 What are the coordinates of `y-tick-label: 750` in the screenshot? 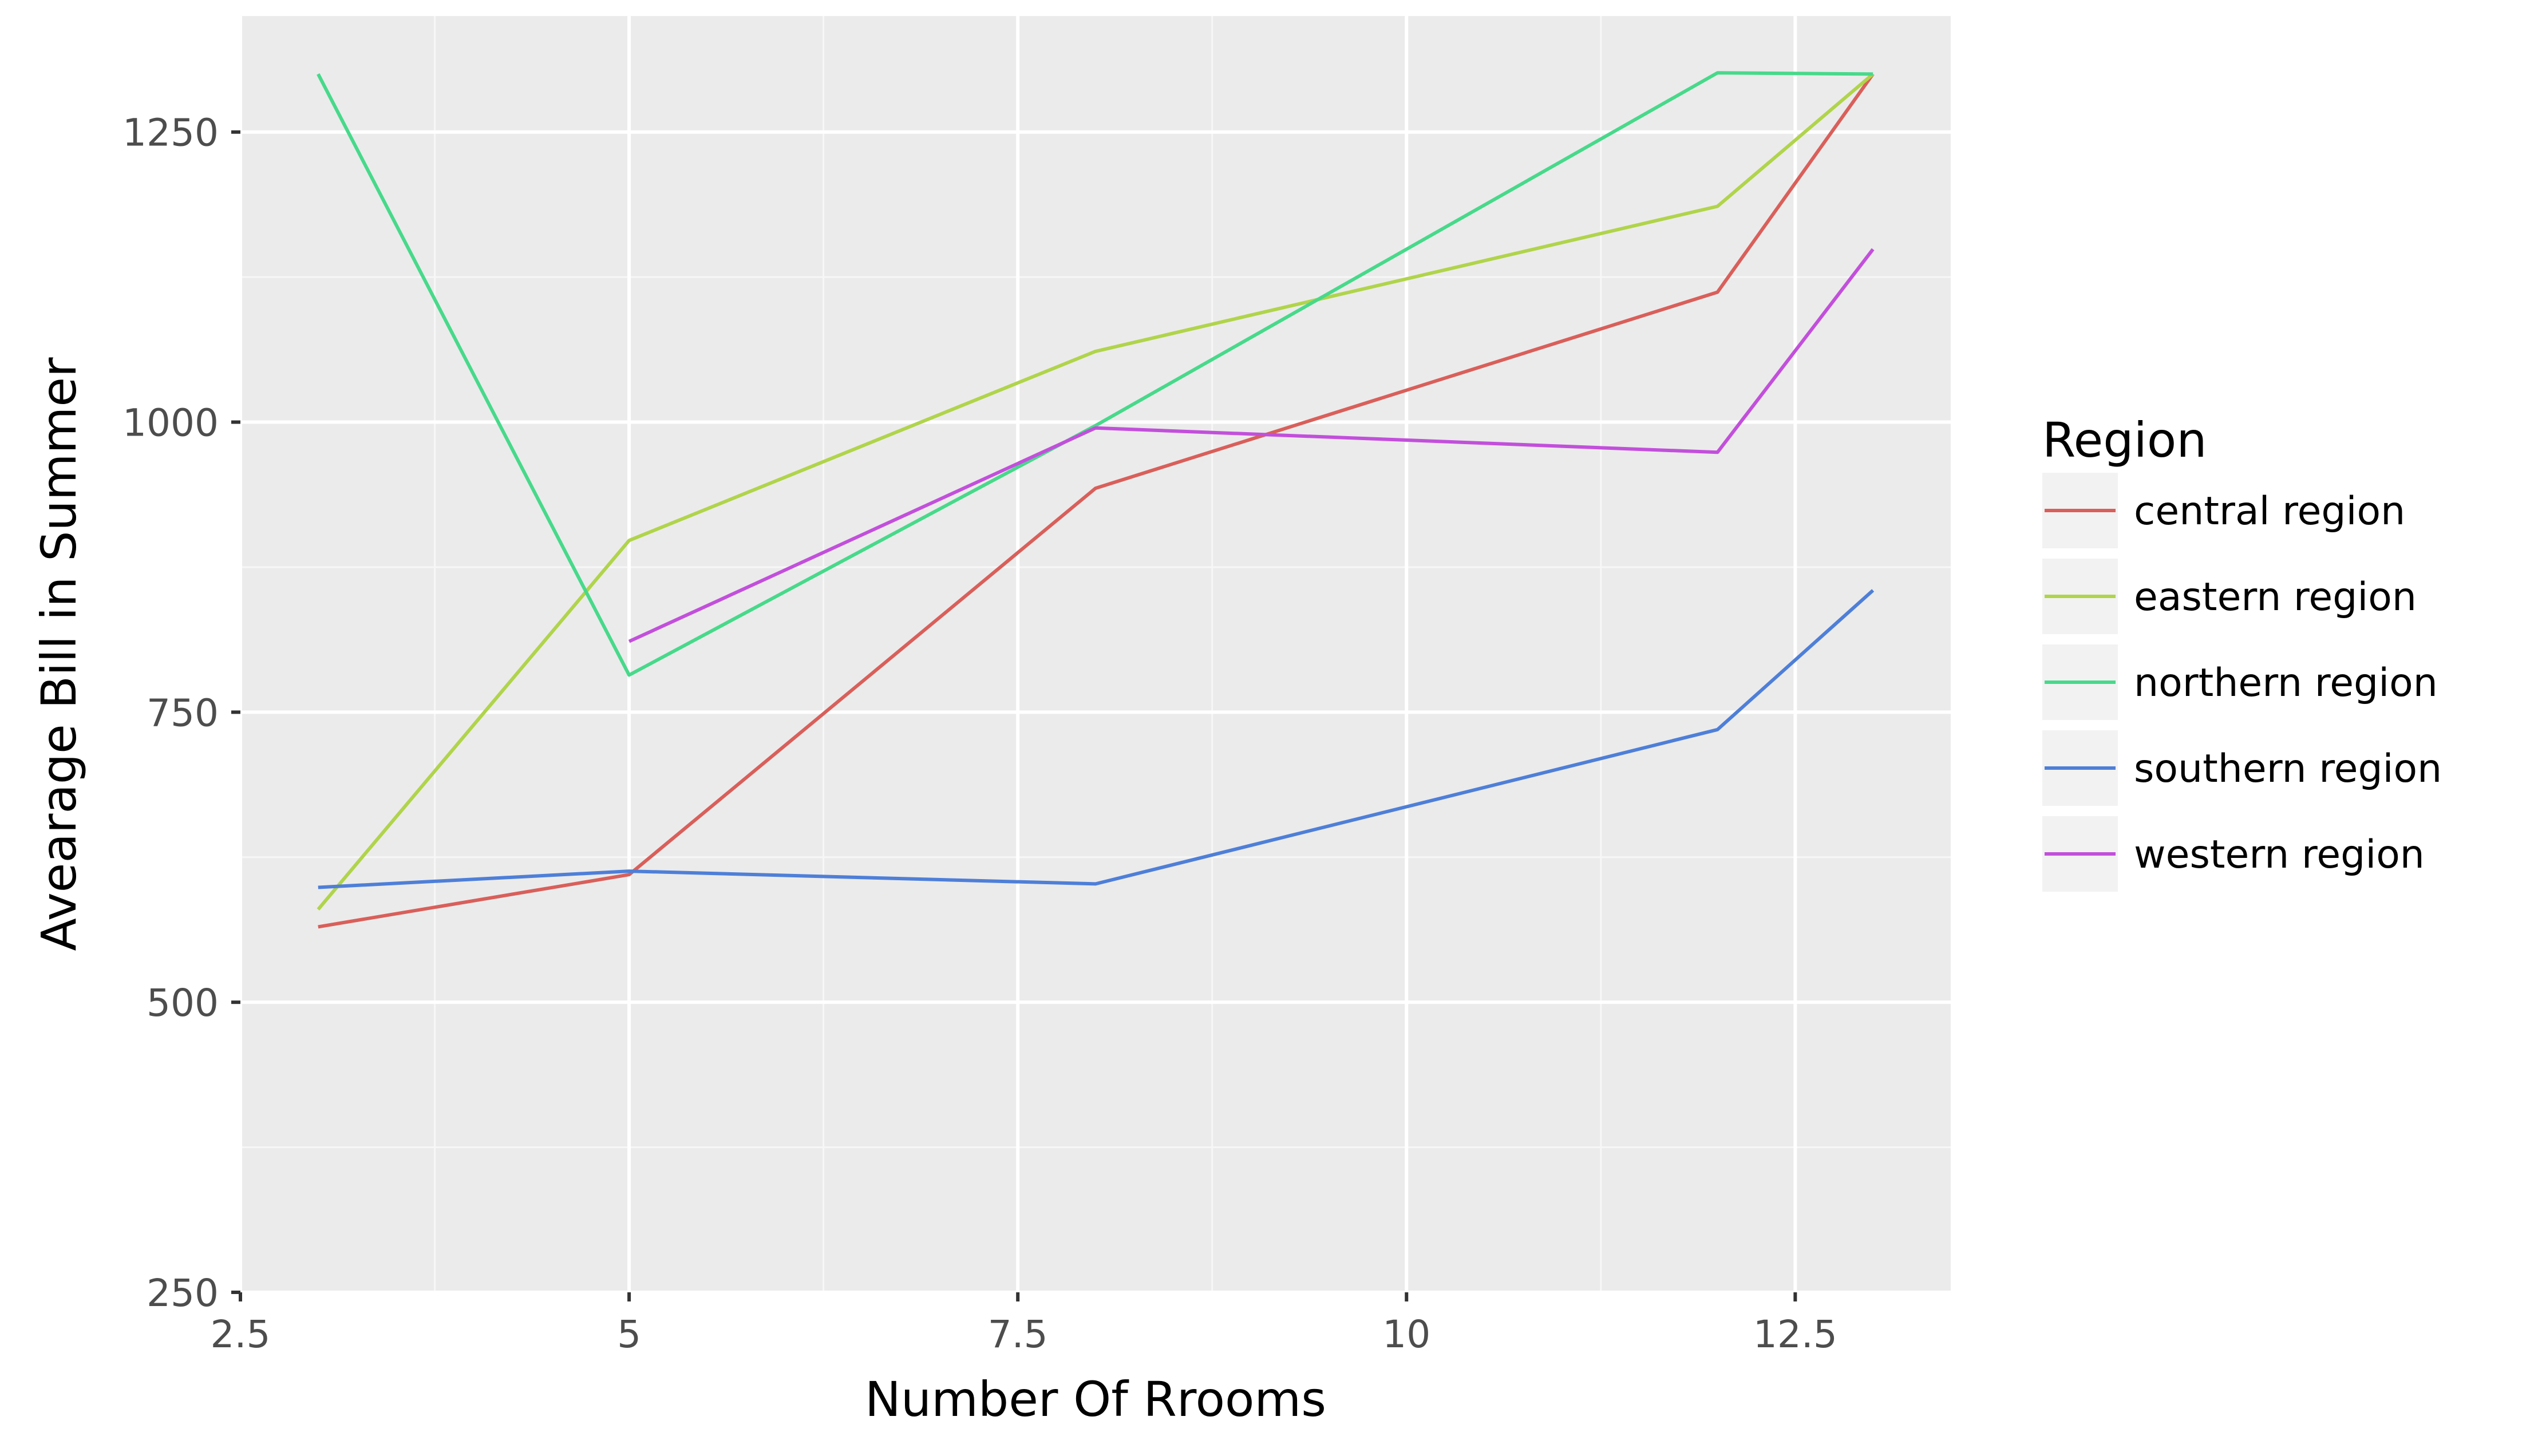 It's located at (183, 713).